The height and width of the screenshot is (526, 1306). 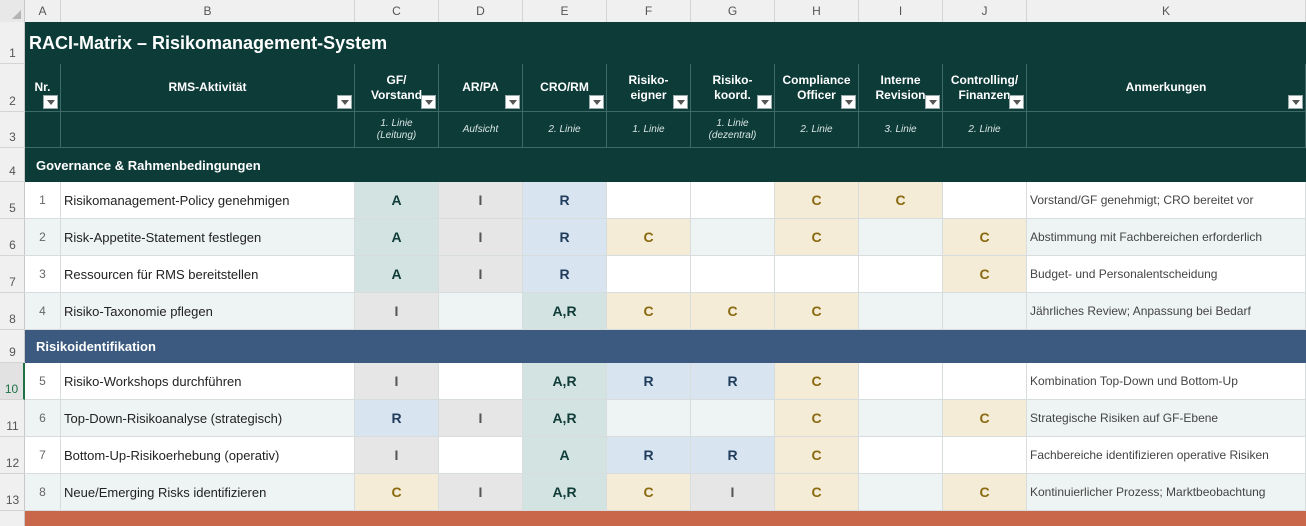 I want to click on row-header-5: 5, so click(x=12, y=200).